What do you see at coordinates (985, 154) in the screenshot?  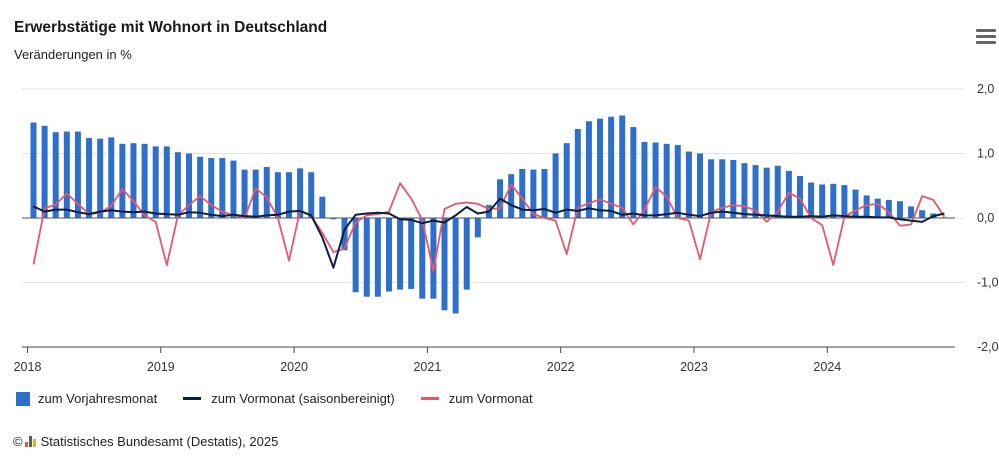 I see `y-tick-label: 1,0` at bounding box center [985, 154].